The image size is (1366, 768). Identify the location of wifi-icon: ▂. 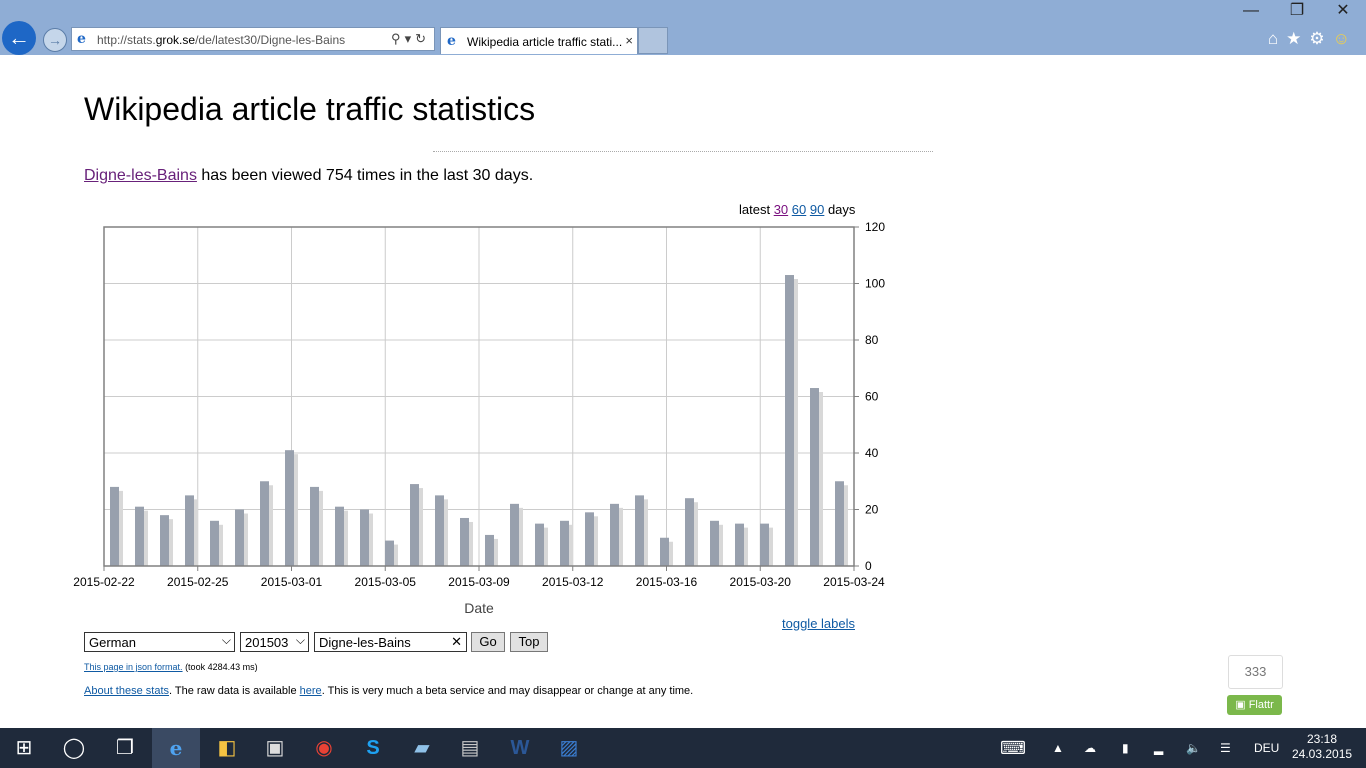
(1159, 748).